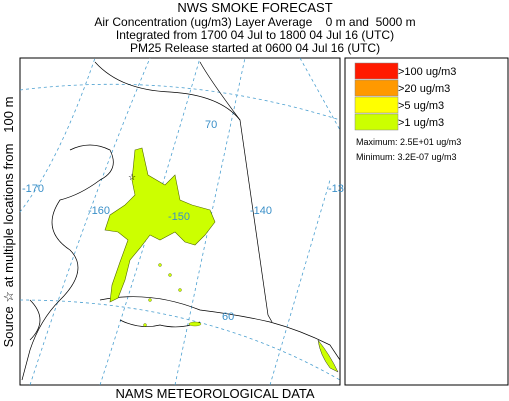  Describe the element at coordinates (421, 123) in the screenshot. I see `legend-label: >1 ug/m3` at that location.